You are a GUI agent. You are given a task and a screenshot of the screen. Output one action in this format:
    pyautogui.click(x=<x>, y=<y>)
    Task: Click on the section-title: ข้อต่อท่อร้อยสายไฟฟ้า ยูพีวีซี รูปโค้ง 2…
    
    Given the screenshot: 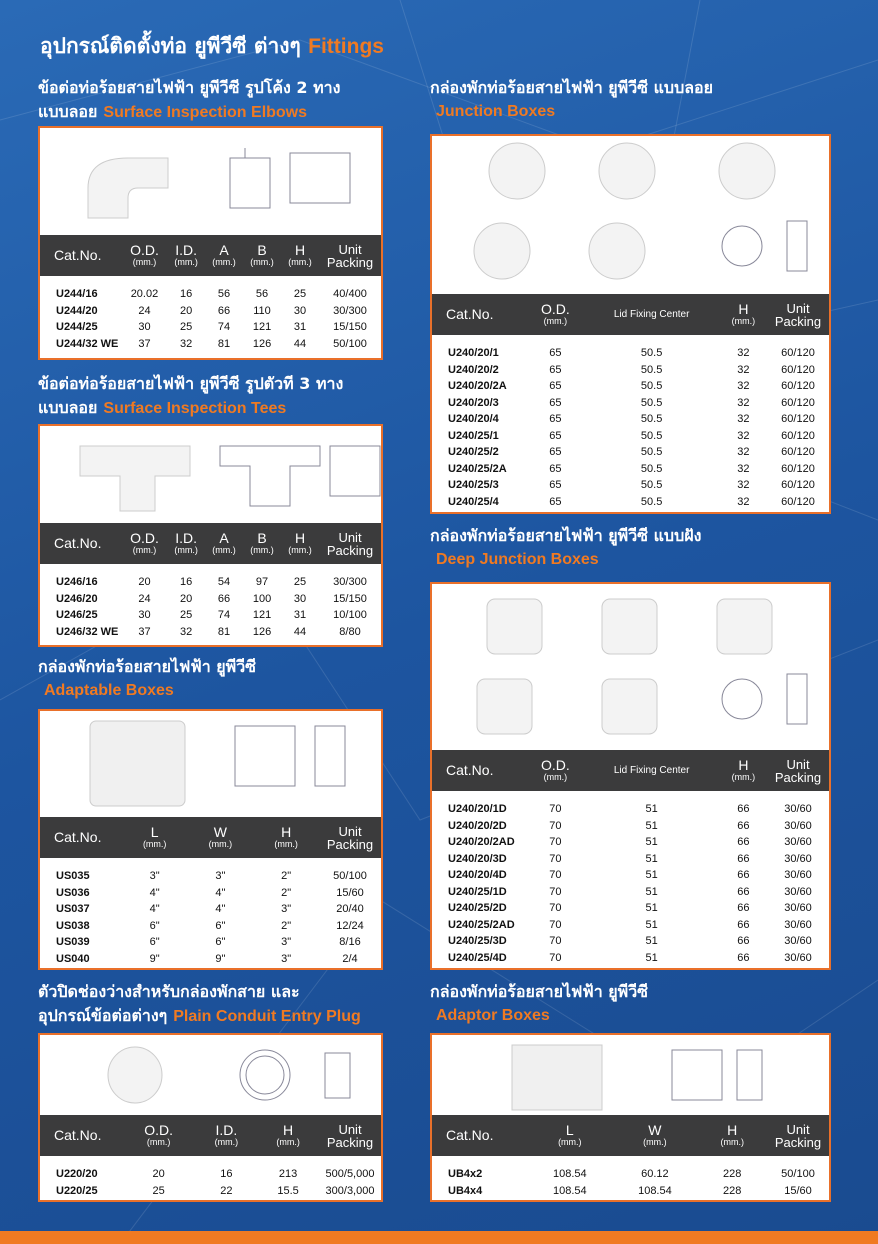 What is the action you would take?
    pyautogui.click(x=189, y=87)
    